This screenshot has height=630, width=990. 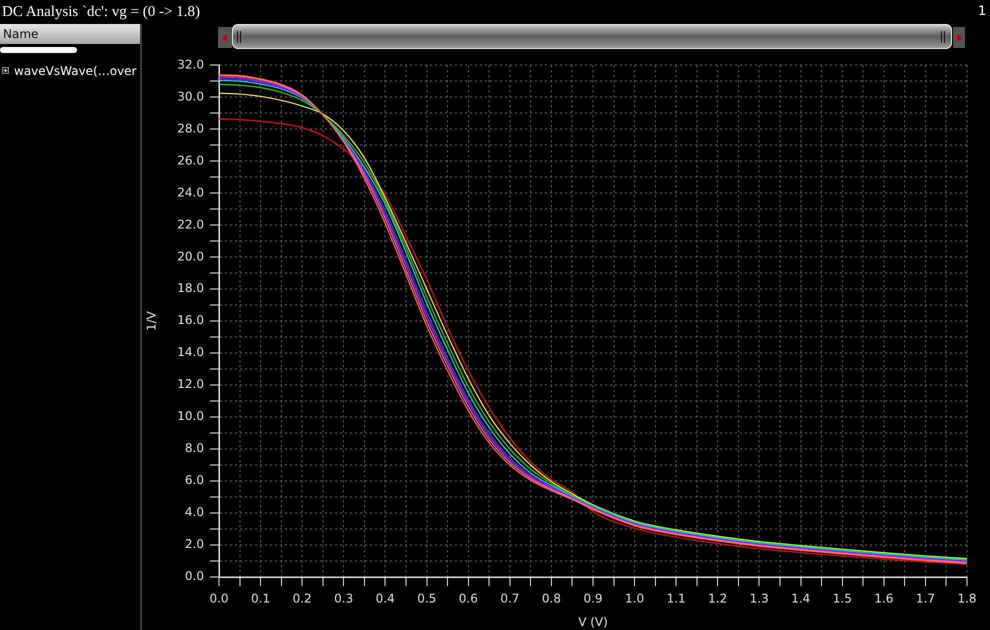 What do you see at coordinates (676, 598) in the screenshot?
I see `x-tick-label: 1.1` at bounding box center [676, 598].